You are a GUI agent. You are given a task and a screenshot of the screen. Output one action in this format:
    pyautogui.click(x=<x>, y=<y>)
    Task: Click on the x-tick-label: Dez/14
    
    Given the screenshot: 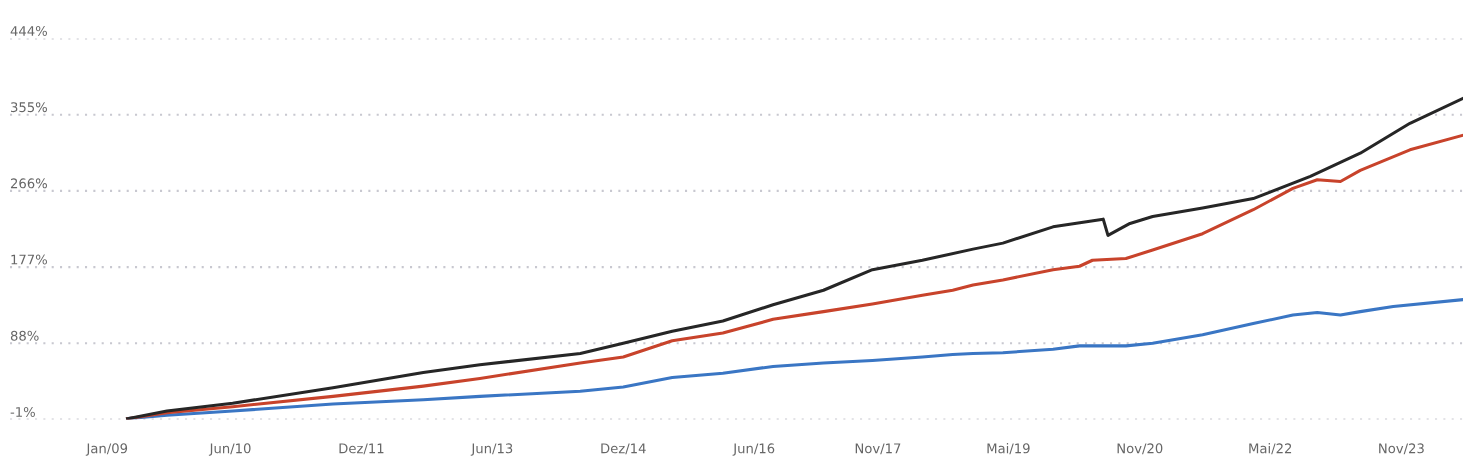 What is the action you would take?
    pyautogui.click(x=623, y=449)
    